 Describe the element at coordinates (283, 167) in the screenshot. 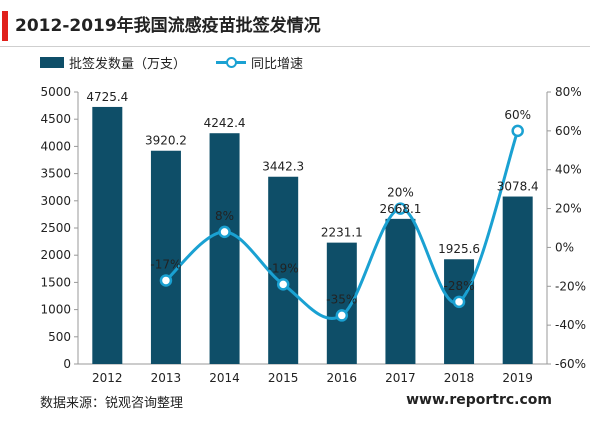

I see `bar-value-label: 3442.3` at that location.